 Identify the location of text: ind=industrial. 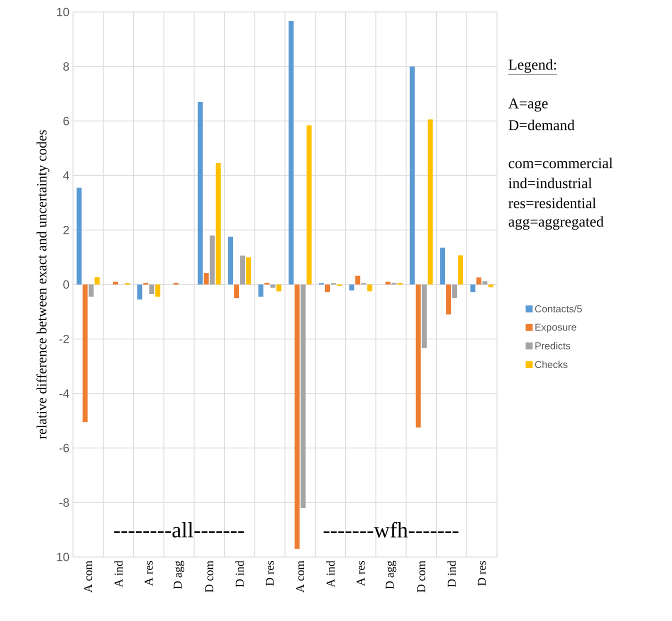
(550, 183).